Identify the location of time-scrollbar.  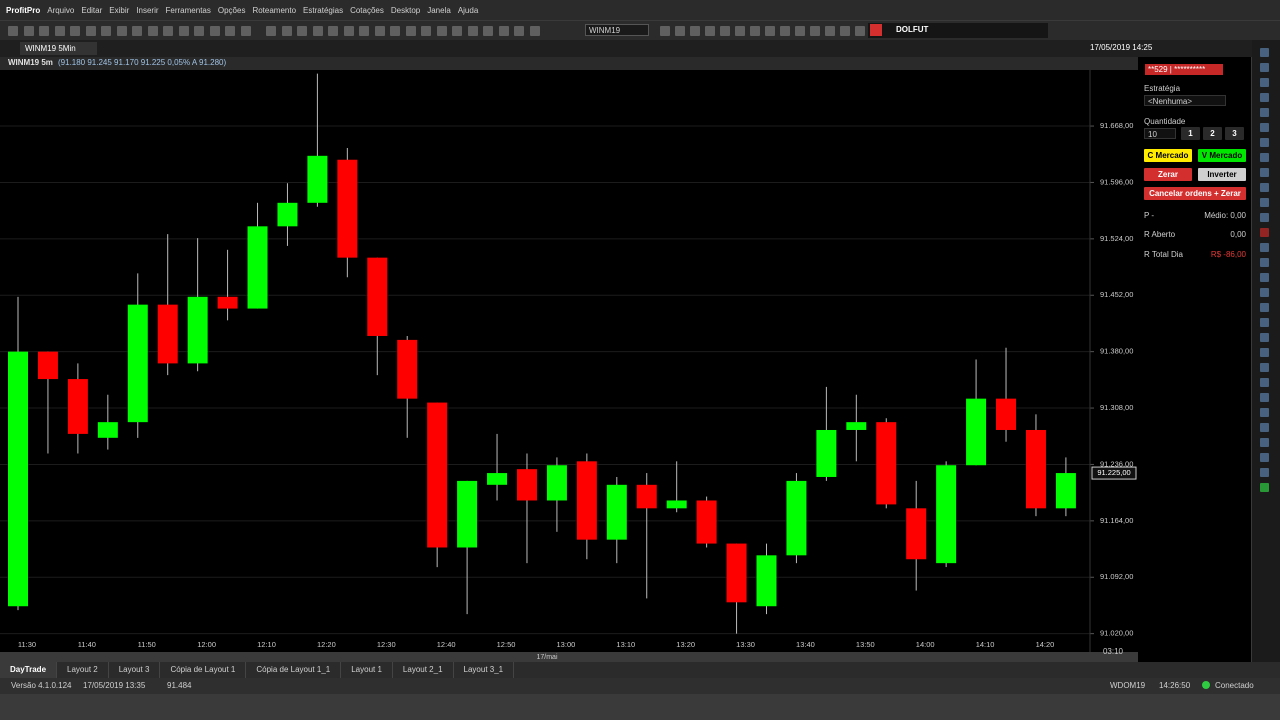
(545, 657).